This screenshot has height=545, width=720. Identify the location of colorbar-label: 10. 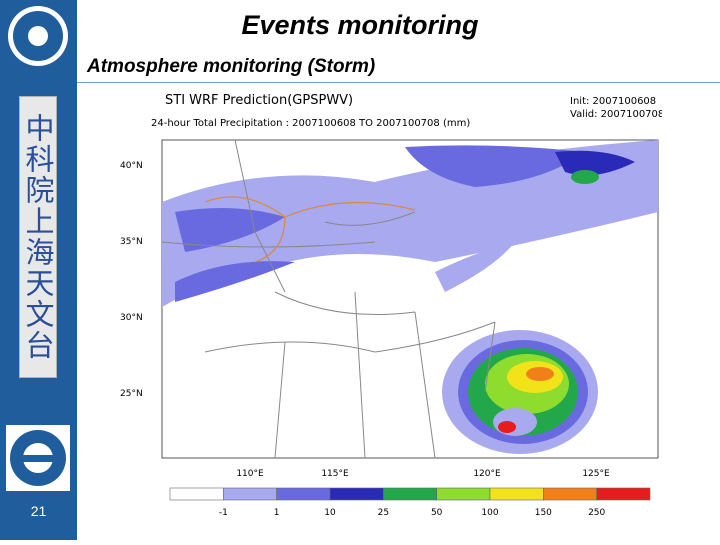
(330, 512).